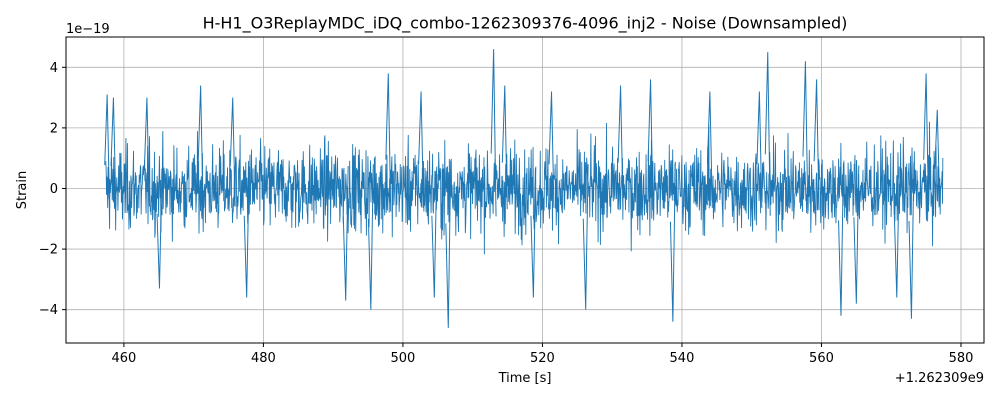 The image size is (1000, 404). Describe the element at coordinates (542, 358) in the screenshot. I see `x-tick-label: 520` at that location.